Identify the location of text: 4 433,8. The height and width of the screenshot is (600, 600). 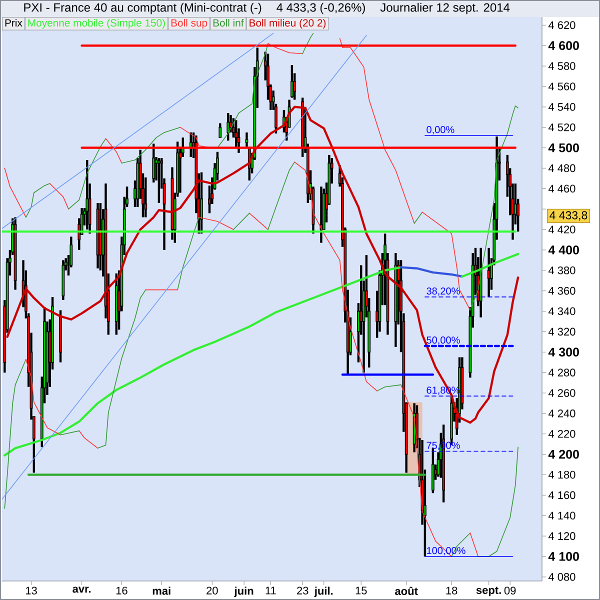
(569, 216).